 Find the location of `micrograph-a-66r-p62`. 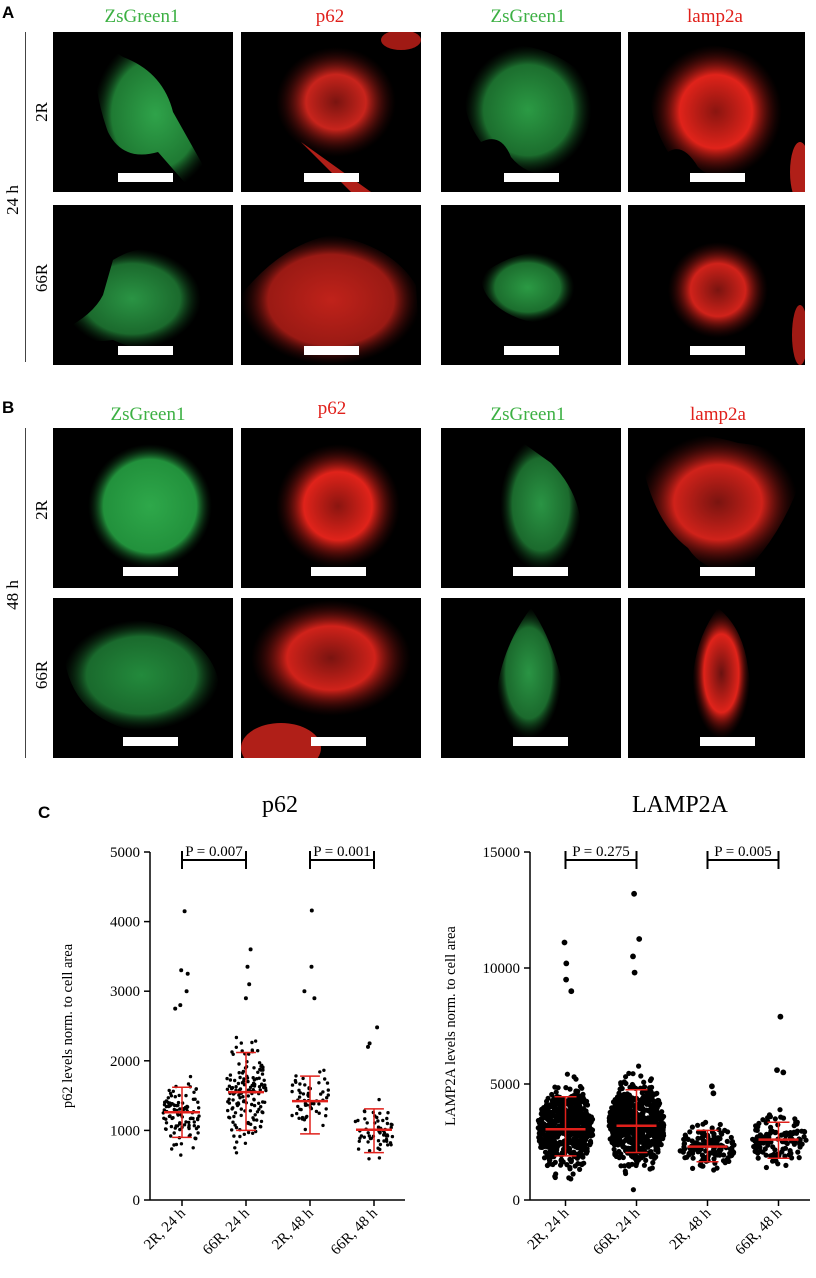

micrograph-a-66r-p62 is located at coordinates (331, 285).